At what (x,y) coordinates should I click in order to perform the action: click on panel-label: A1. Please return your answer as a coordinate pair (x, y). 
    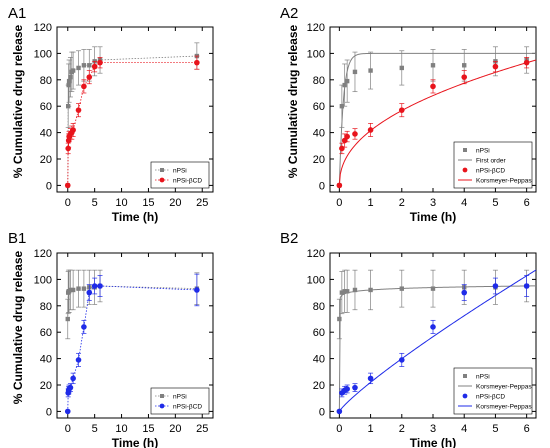
    Looking at the image, I should click on (17, 13).